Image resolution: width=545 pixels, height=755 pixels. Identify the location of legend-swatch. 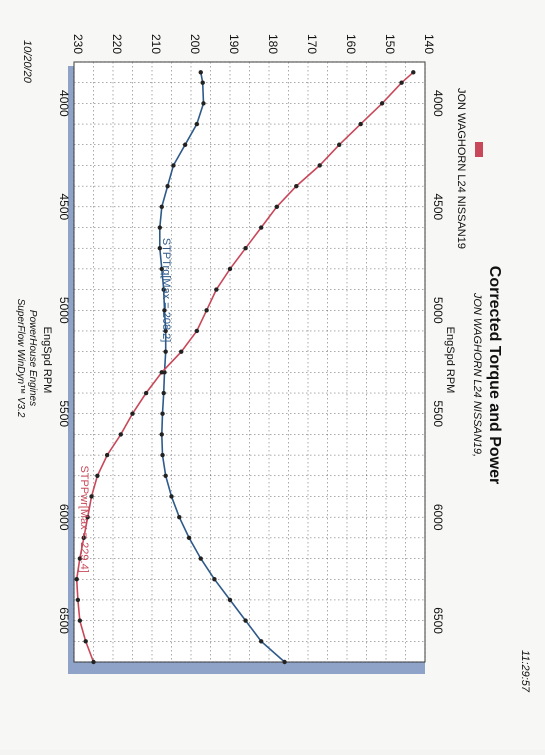
(479, 149).